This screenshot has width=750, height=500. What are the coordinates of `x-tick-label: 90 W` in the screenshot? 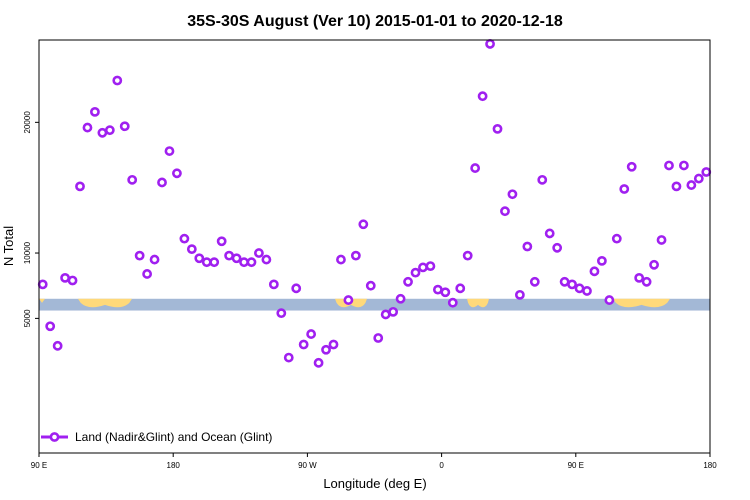 It's located at (307, 465).